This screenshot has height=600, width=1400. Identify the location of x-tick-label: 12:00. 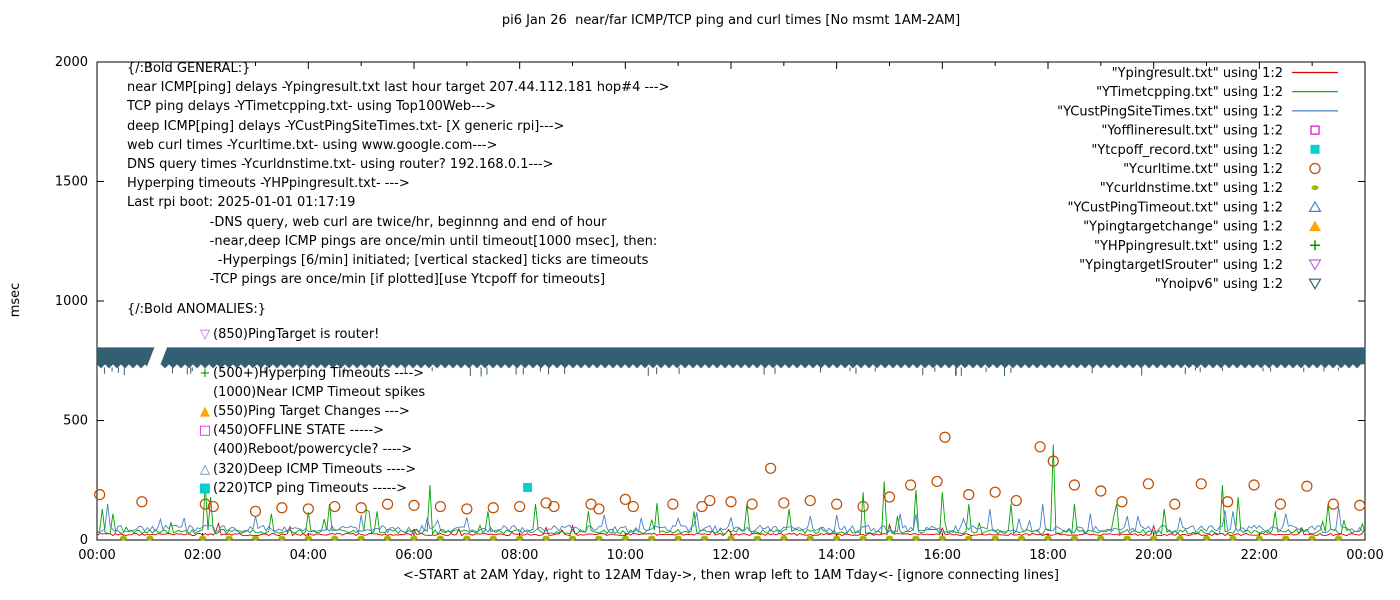
(730, 555).